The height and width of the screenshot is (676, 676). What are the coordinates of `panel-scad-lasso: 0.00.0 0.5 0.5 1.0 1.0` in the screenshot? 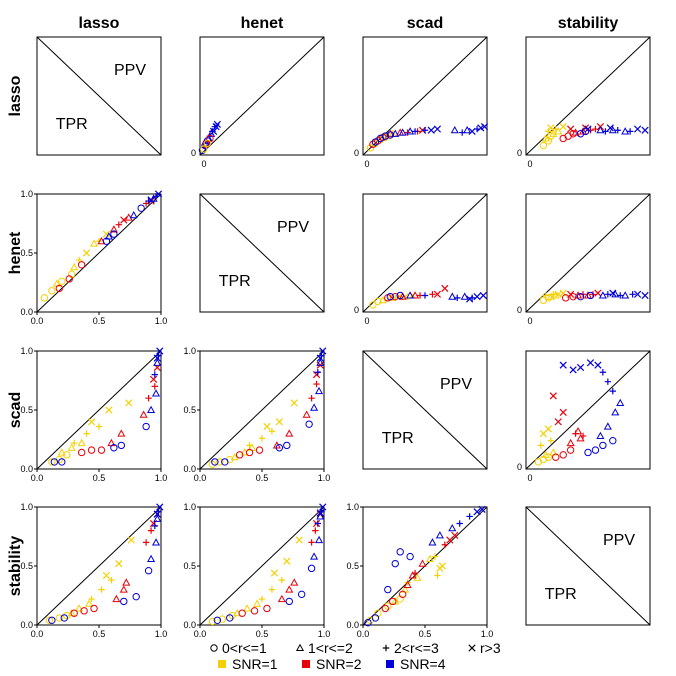 It's located at (93, 414).